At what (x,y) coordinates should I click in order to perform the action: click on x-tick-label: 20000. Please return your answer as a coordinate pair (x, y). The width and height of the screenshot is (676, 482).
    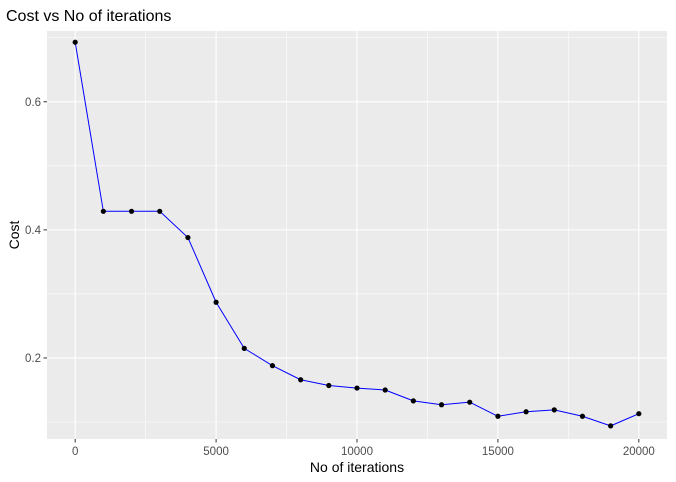
    Looking at the image, I should click on (639, 452).